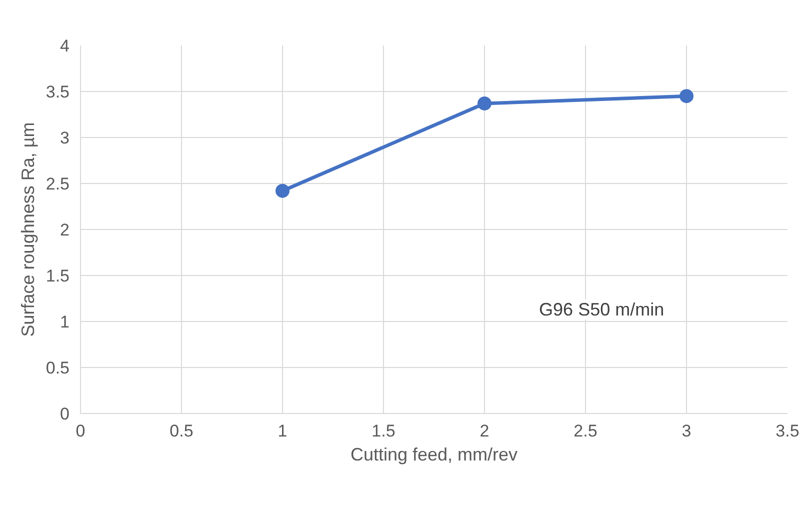  What do you see at coordinates (58, 276) in the screenshot?
I see `y-tick-label: 1.5` at bounding box center [58, 276].